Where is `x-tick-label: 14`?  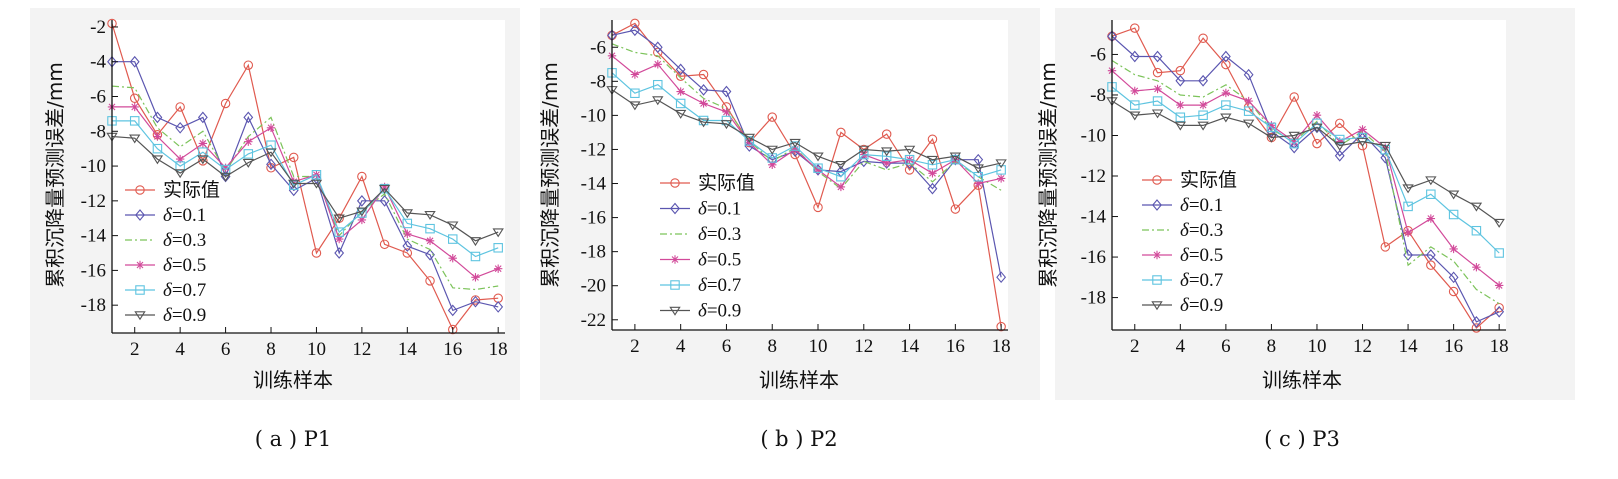 x-tick-label: 14 is located at coordinates (910, 346).